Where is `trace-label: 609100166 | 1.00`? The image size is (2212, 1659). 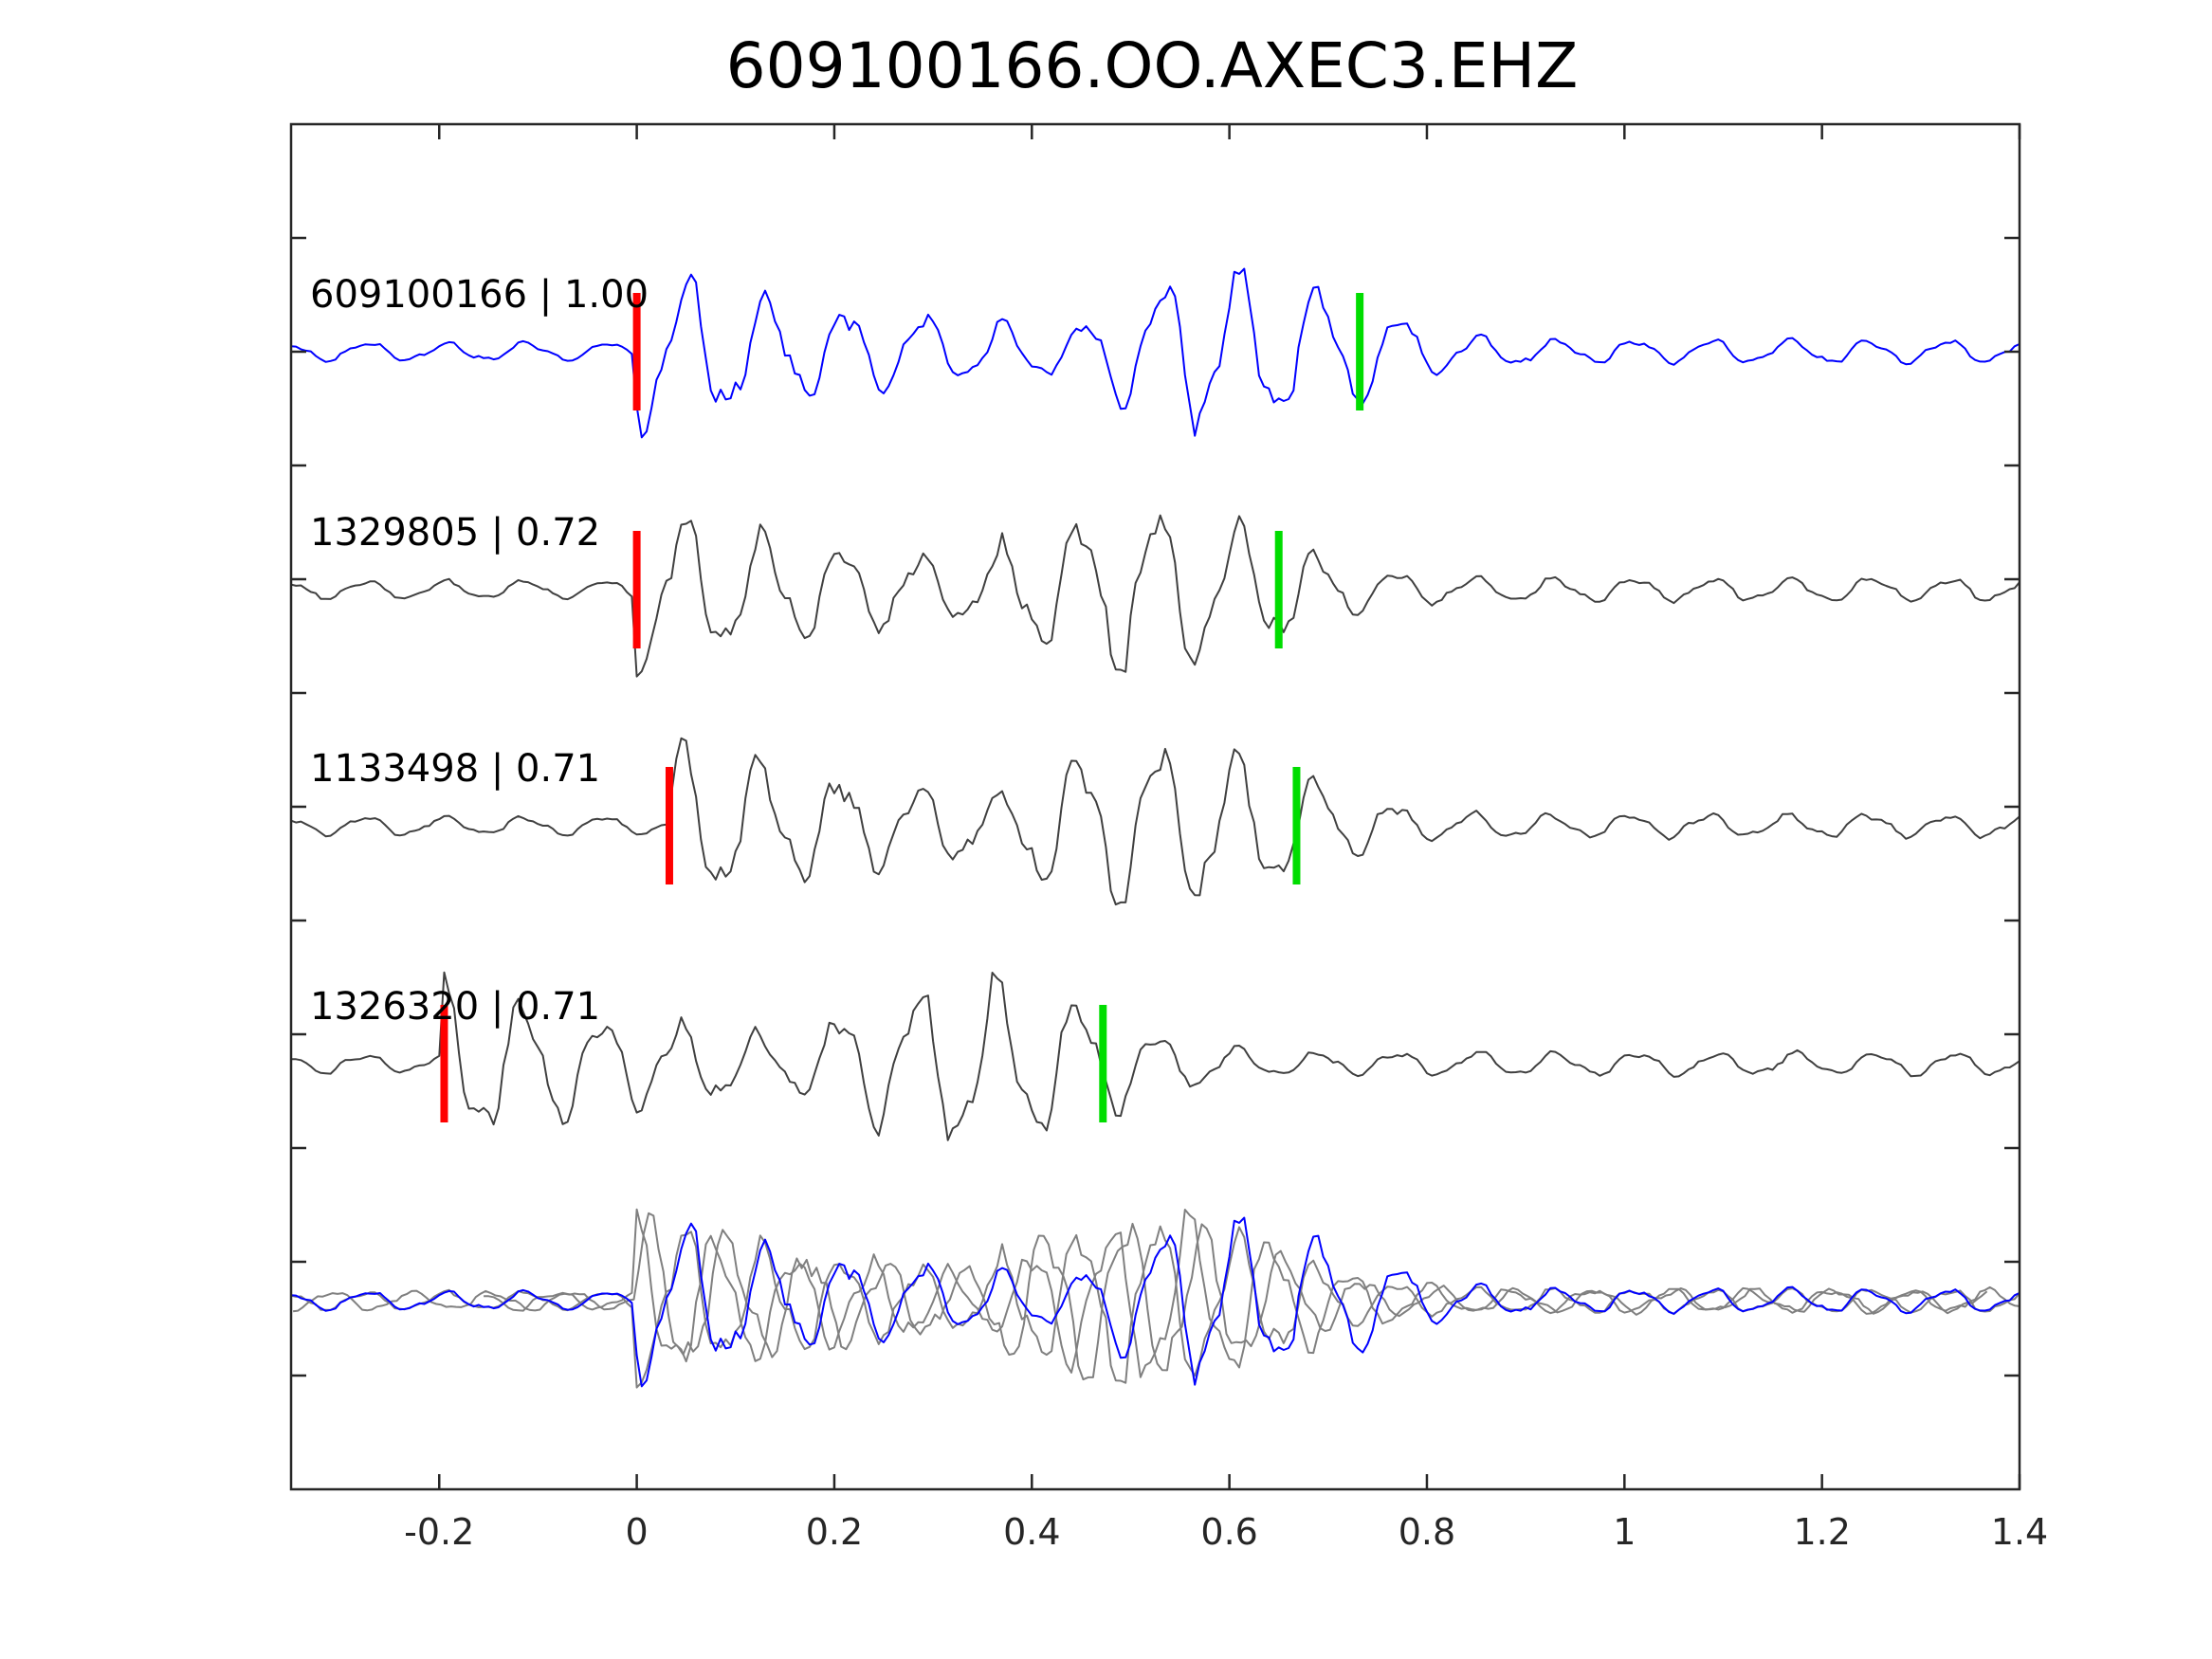
trace-label: 609100166 | 1.00 is located at coordinates (479, 295).